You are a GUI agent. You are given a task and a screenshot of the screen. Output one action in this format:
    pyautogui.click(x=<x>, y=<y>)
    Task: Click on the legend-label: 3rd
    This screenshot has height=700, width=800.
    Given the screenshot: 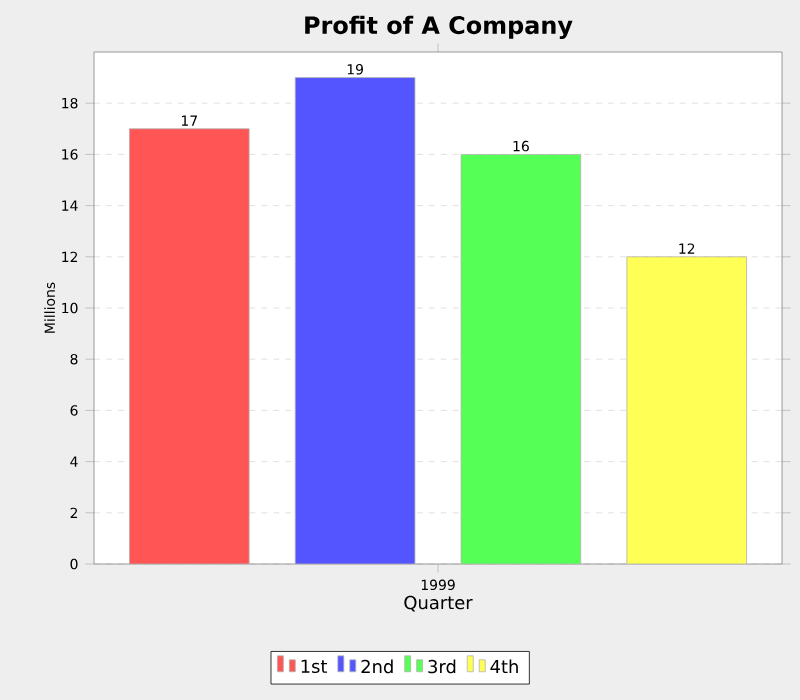 What is the action you would take?
    pyautogui.click(x=442, y=666)
    